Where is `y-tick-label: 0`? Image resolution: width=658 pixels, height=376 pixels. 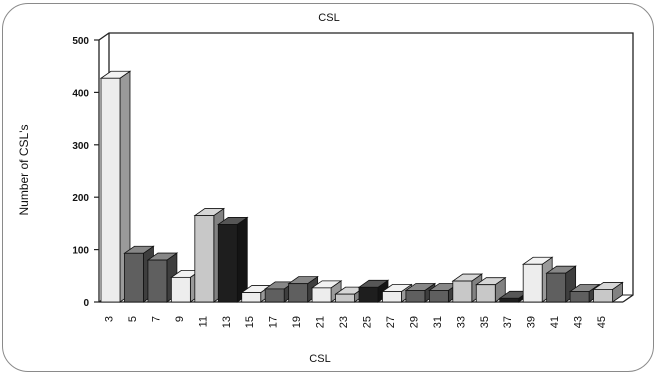
y-tick-label: 0 is located at coordinates (86, 303).